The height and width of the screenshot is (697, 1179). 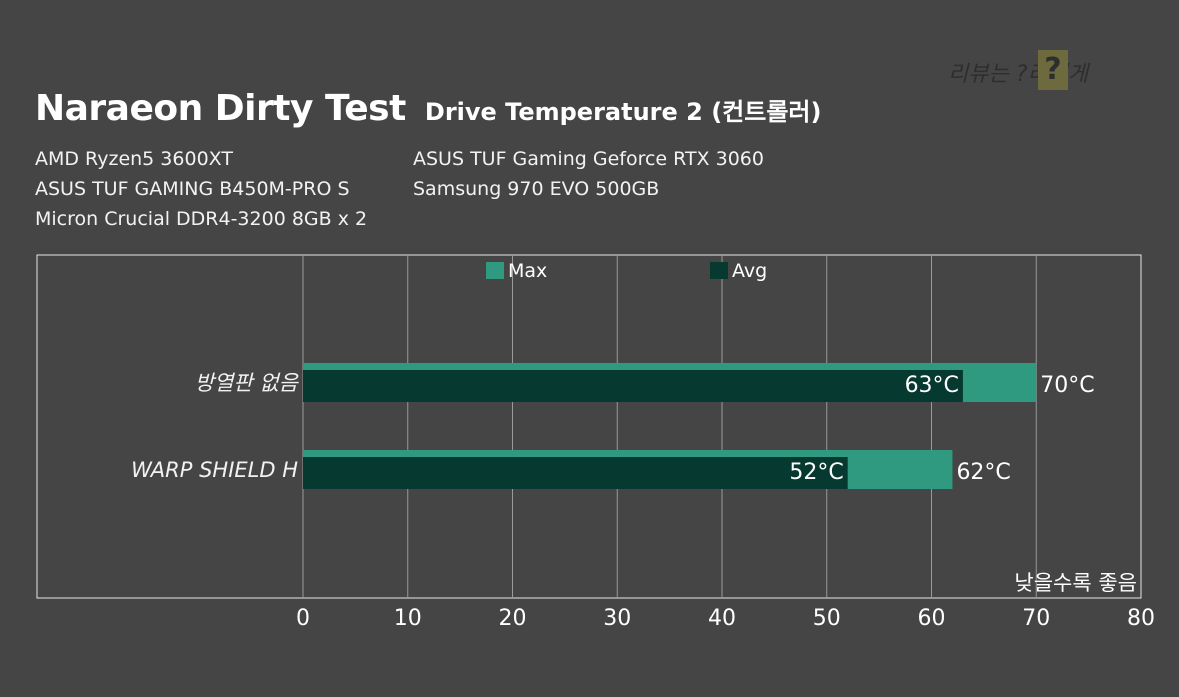 I want to click on legend-label-max: Max, so click(x=527, y=271).